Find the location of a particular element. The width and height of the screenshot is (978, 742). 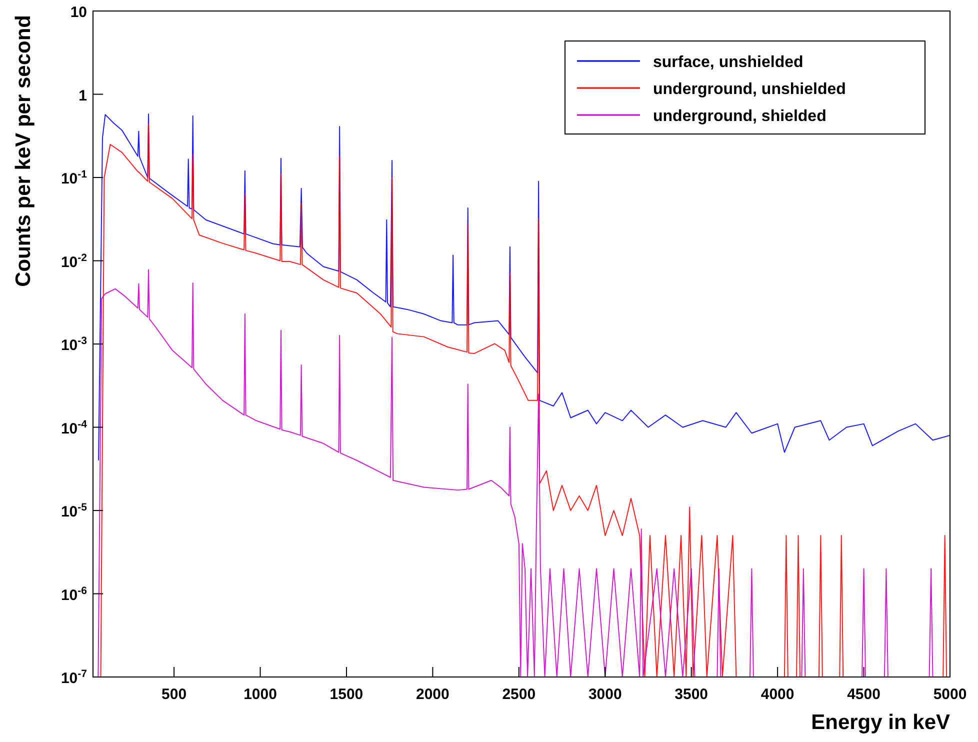

legend-label: underground, shielded is located at coordinates (739, 116).